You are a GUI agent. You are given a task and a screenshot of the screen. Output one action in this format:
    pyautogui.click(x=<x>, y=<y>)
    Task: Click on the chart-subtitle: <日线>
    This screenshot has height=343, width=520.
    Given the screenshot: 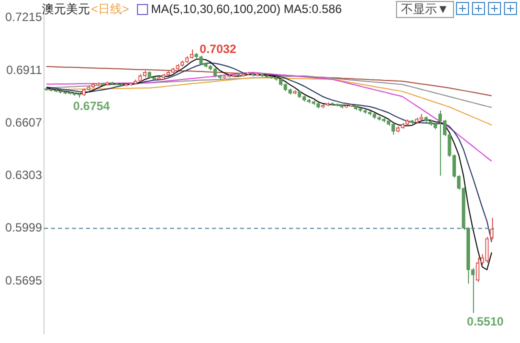 What is the action you would take?
    pyautogui.click(x=110, y=9)
    